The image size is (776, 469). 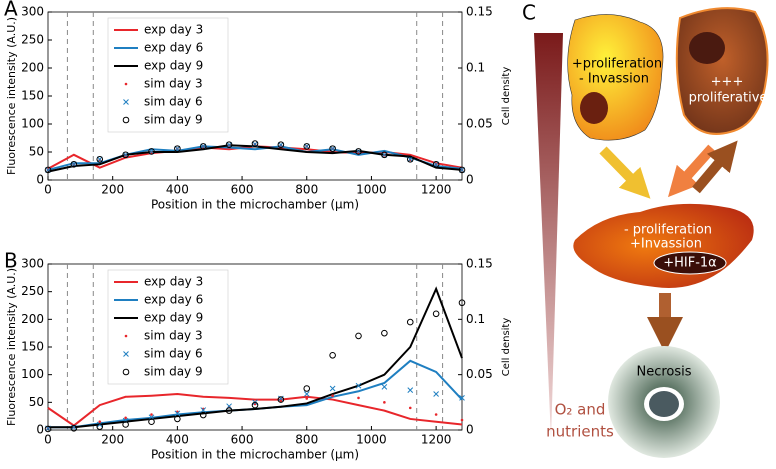 What do you see at coordinates (32, 264) in the screenshot?
I see `y-tick-label: 300` at bounding box center [32, 264].